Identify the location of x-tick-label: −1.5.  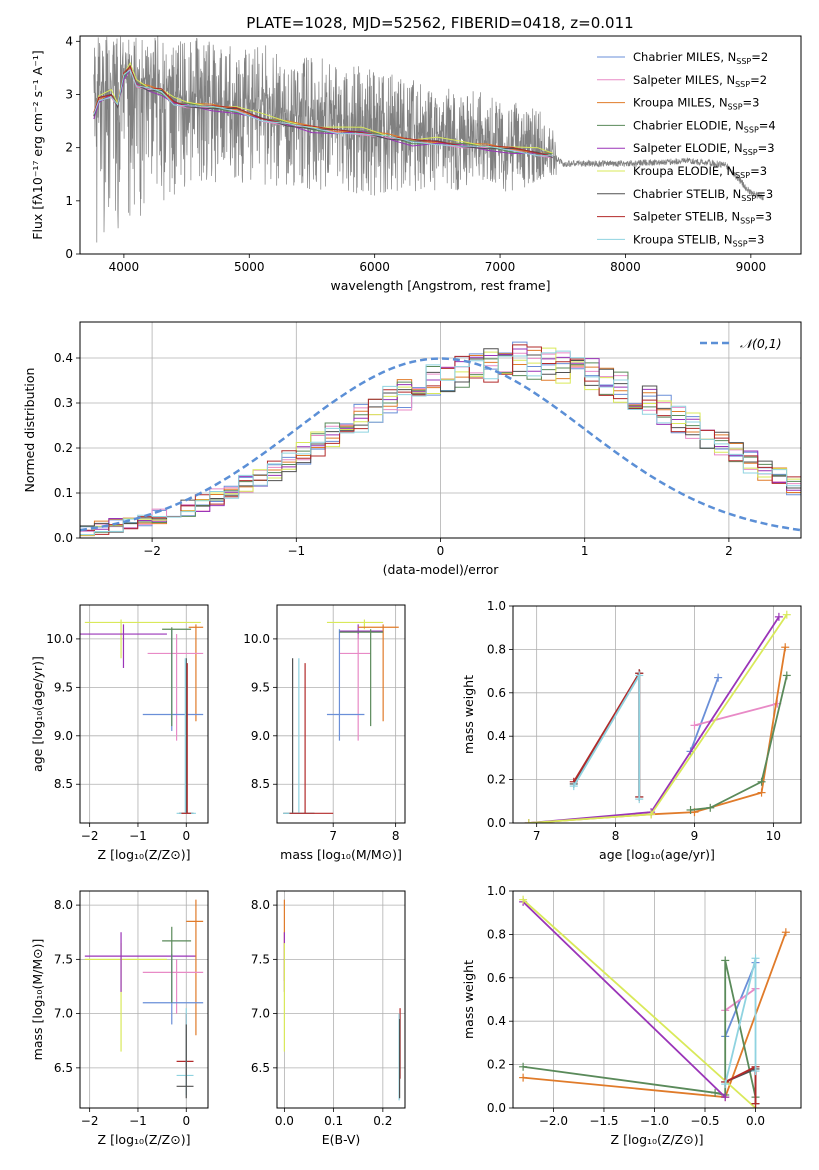
(603, 1121).